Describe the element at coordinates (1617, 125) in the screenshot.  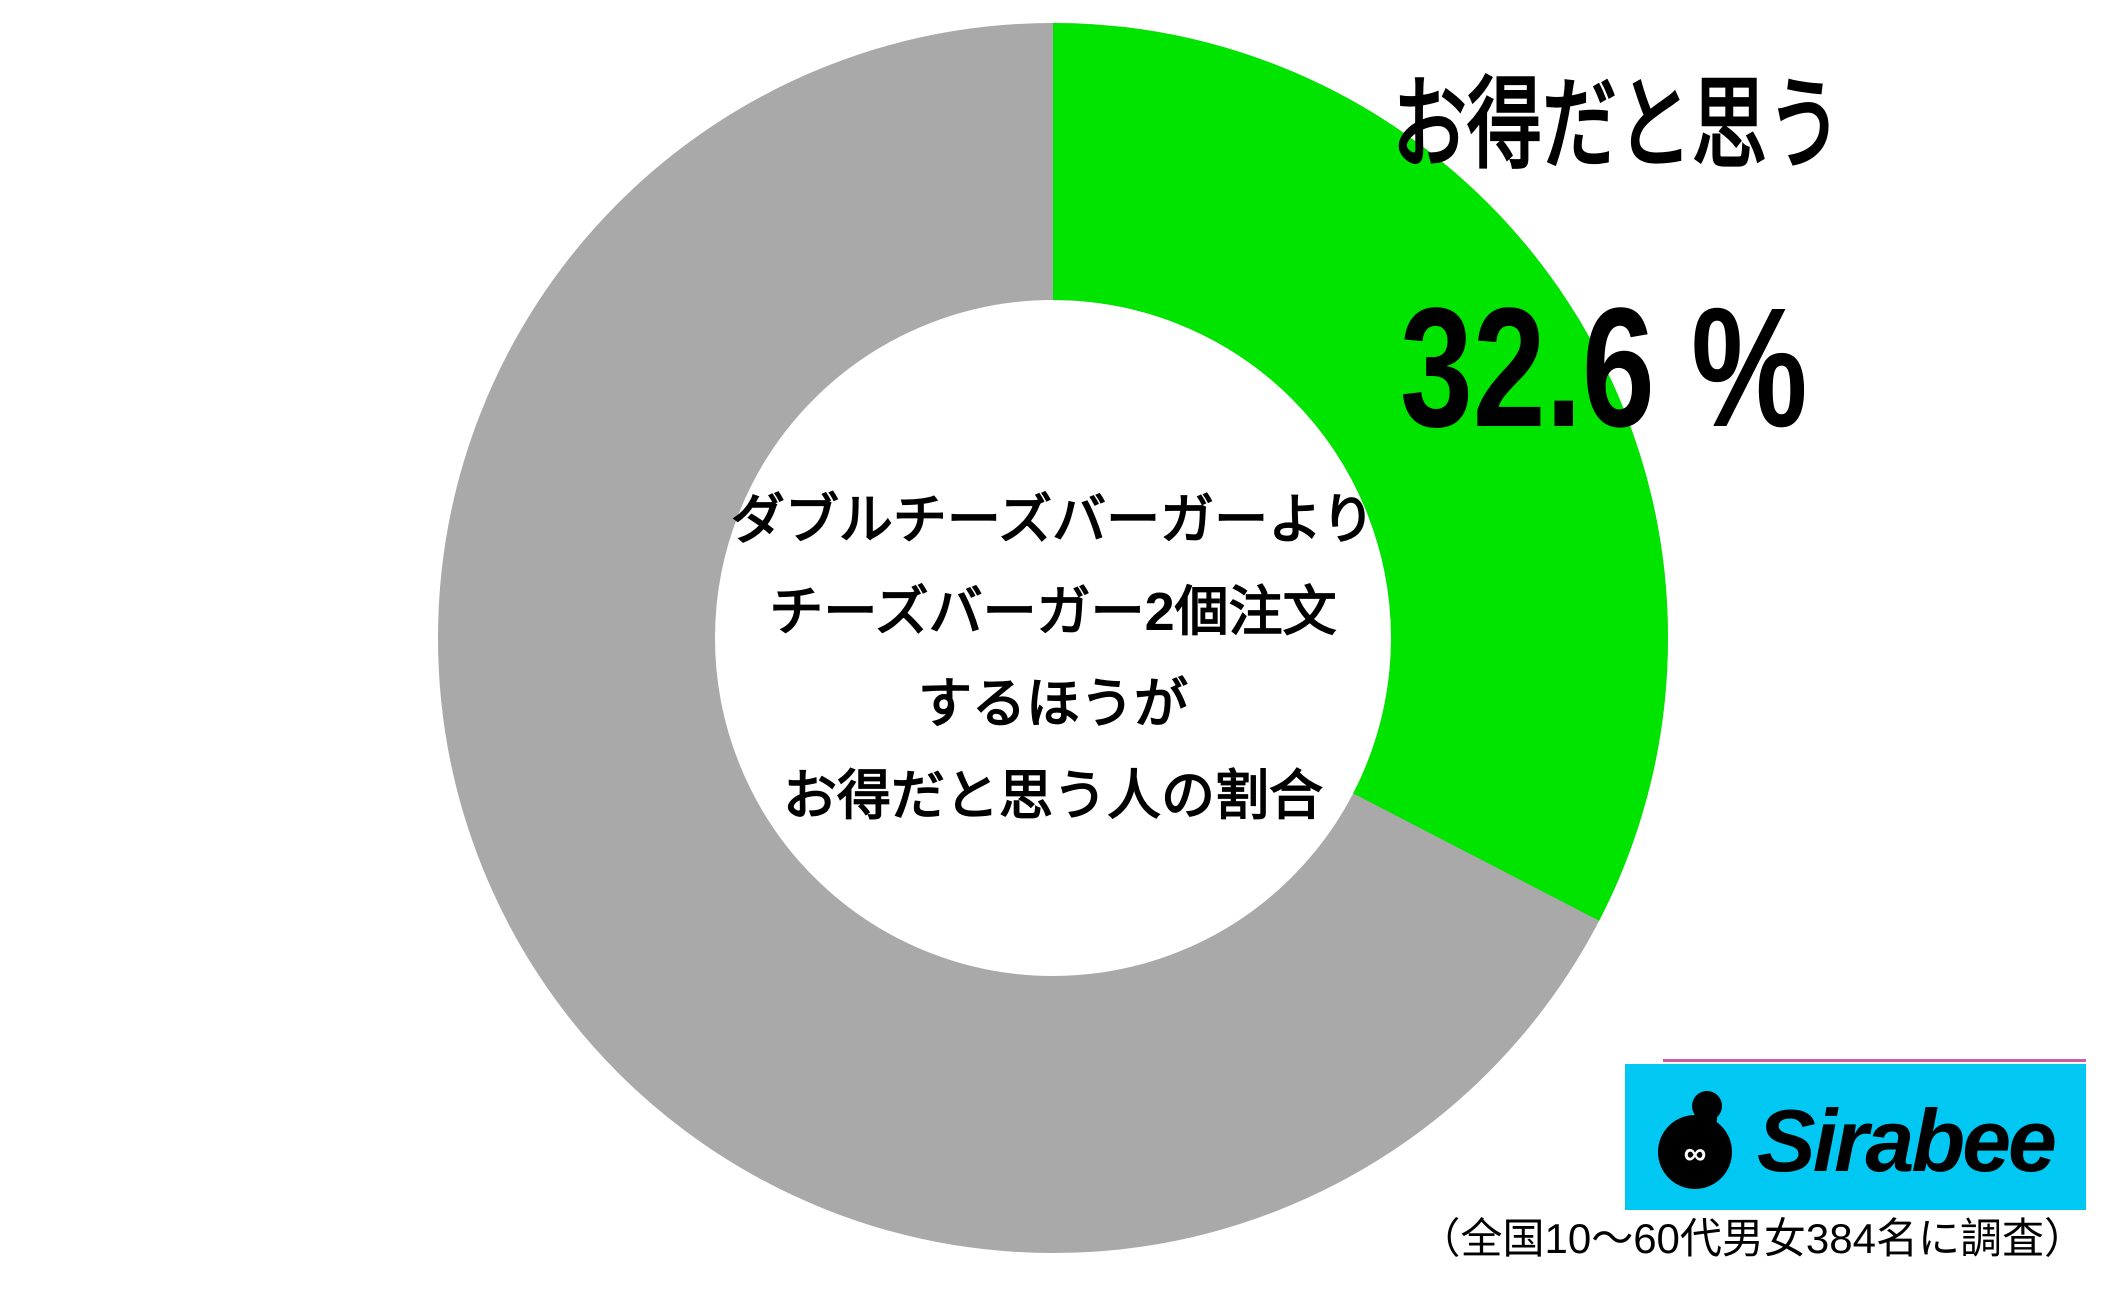
I see `slice-label-text: お得だと思う` at that location.